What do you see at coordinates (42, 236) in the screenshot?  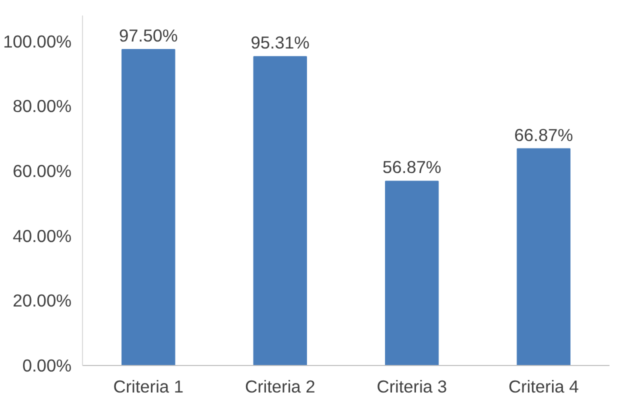 I see `y-tick-label: 40.00%` at bounding box center [42, 236].